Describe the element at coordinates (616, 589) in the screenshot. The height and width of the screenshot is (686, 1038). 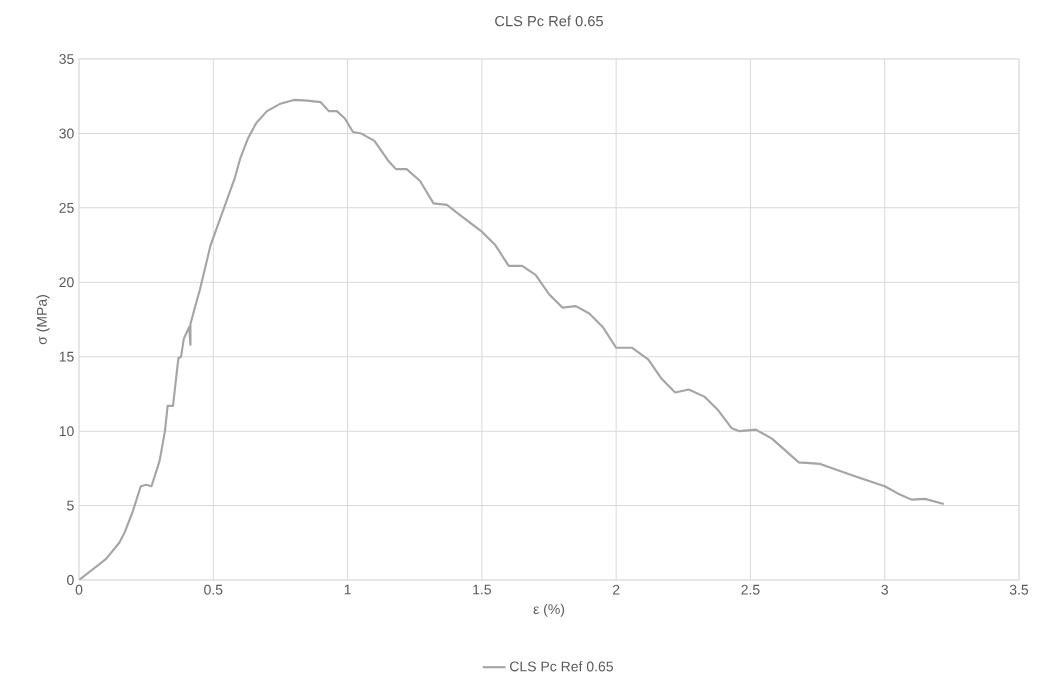
I see `x-tick-label: 2` at that location.